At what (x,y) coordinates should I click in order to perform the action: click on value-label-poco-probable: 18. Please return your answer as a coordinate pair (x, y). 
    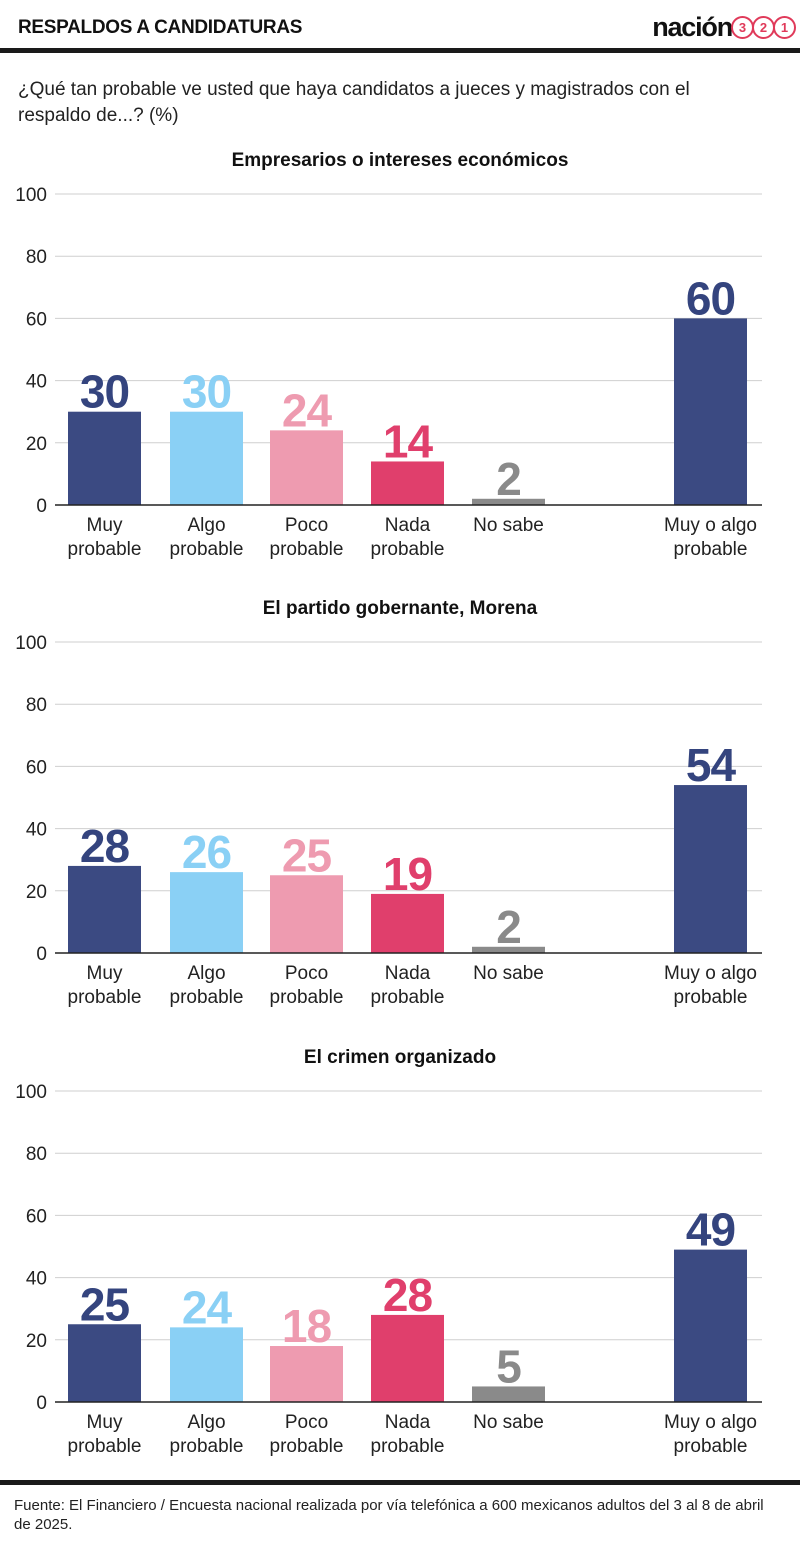
    Looking at the image, I should click on (307, 1326).